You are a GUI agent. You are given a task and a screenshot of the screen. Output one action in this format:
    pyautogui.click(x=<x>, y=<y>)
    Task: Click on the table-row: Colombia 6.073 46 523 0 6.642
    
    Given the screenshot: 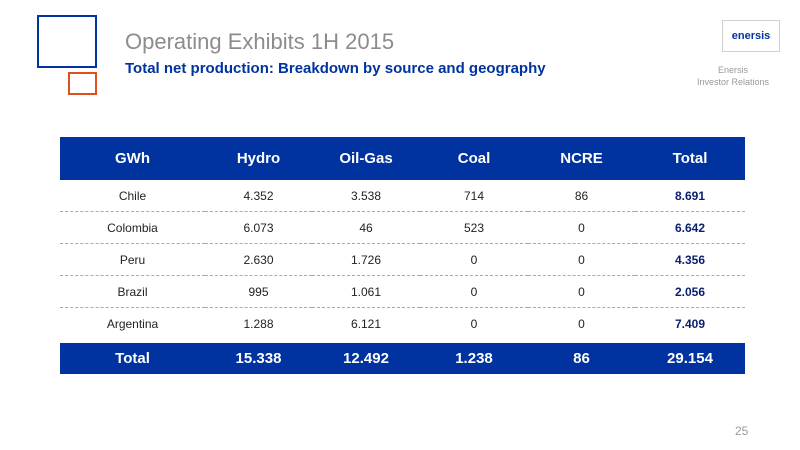 What is the action you would take?
    pyautogui.click(x=402, y=227)
    